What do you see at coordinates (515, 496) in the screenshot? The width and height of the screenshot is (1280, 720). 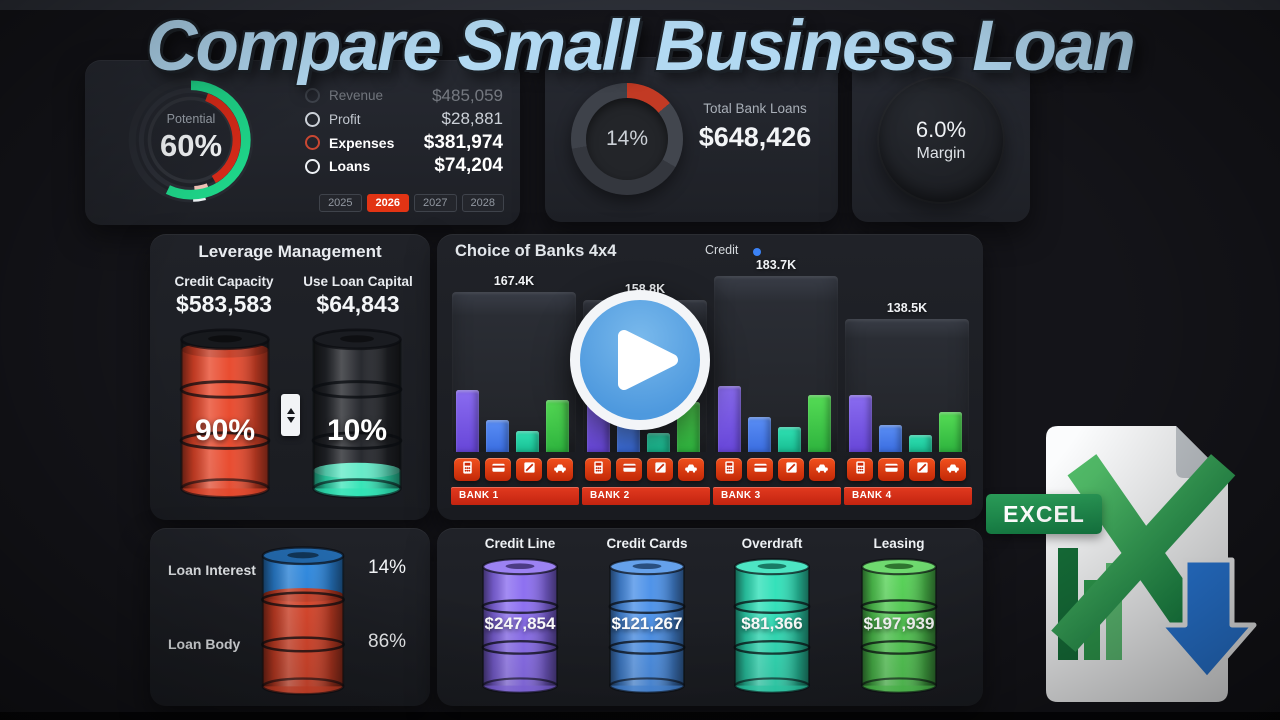 I see `bank-category-bar: BANK 1` at bounding box center [515, 496].